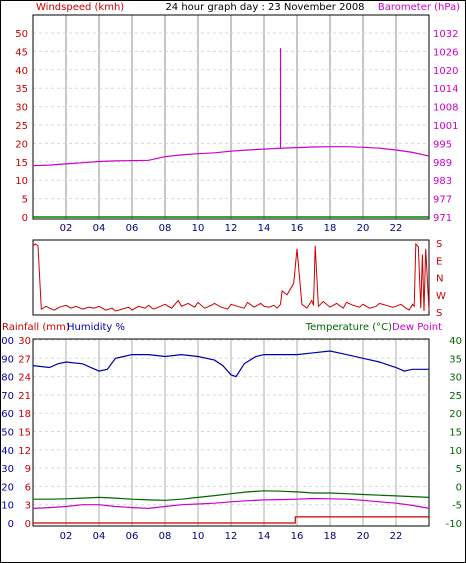 The width and height of the screenshot is (466, 563). What do you see at coordinates (445, 71) in the screenshot?
I see `barometer-tick-label: 1020` at bounding box center [445, 71].